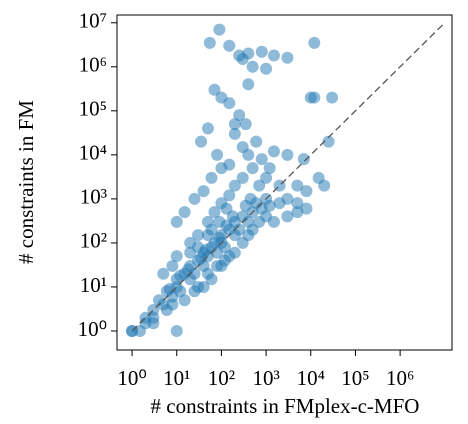 This screenshot has height=424, width=468. I want to click on x-tick-label: 10⁰, so click(131, 378).